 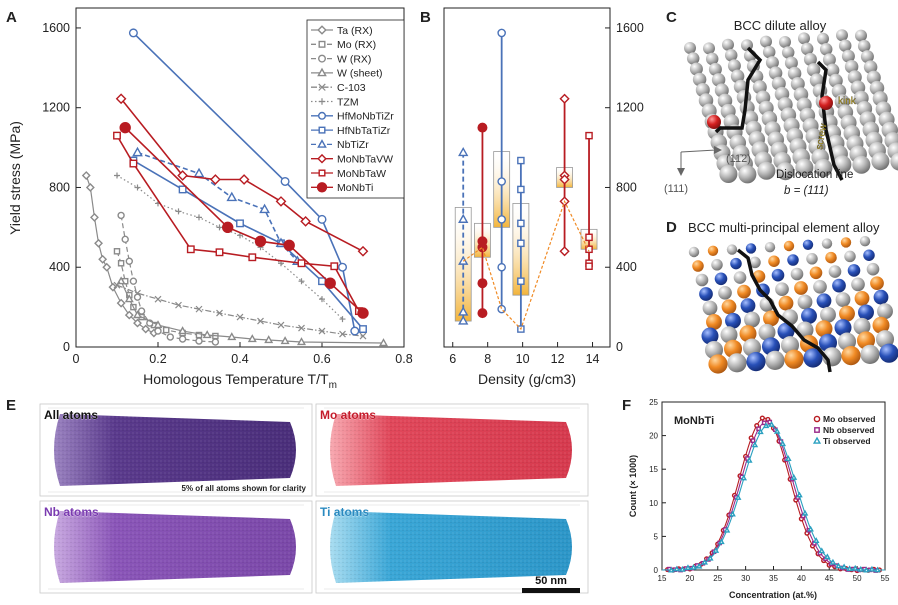 What do you see at coordinates (240, 381) in the screenshot?
I see `panel-a-xlabel: Homologous Temperature T/Tm` at bounding box center [240, 381].